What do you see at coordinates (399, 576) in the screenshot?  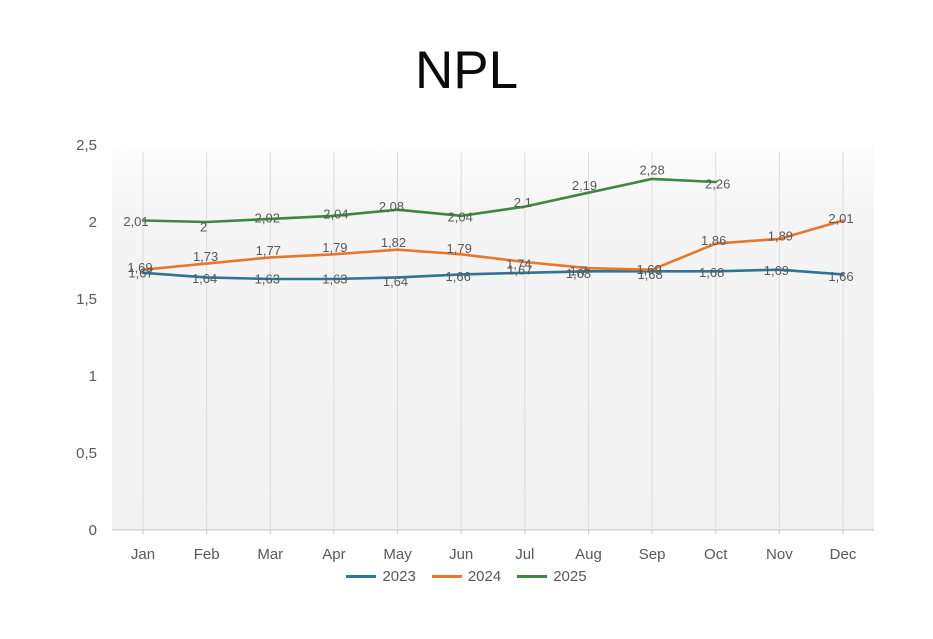 I see `legend-label: 2023` at bounding box center [399, 576].